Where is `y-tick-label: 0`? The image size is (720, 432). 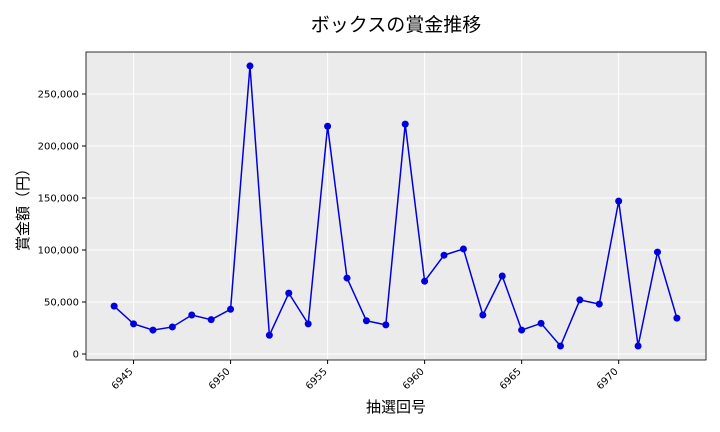 y-tick-label: 0 is located at coordinates (76, 354).